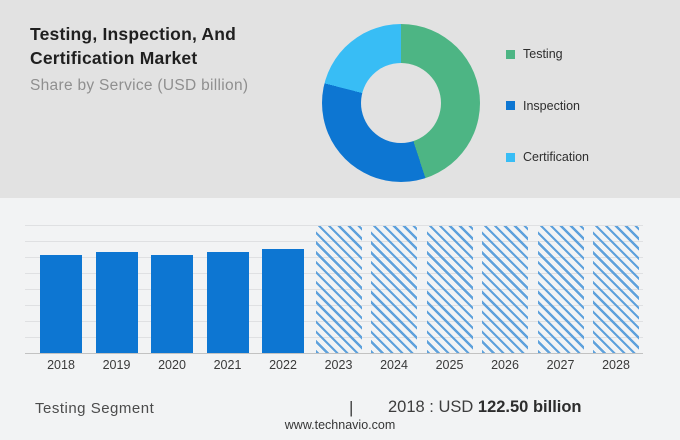  I want to click on legend-swatch-certification, so click(510, 157).